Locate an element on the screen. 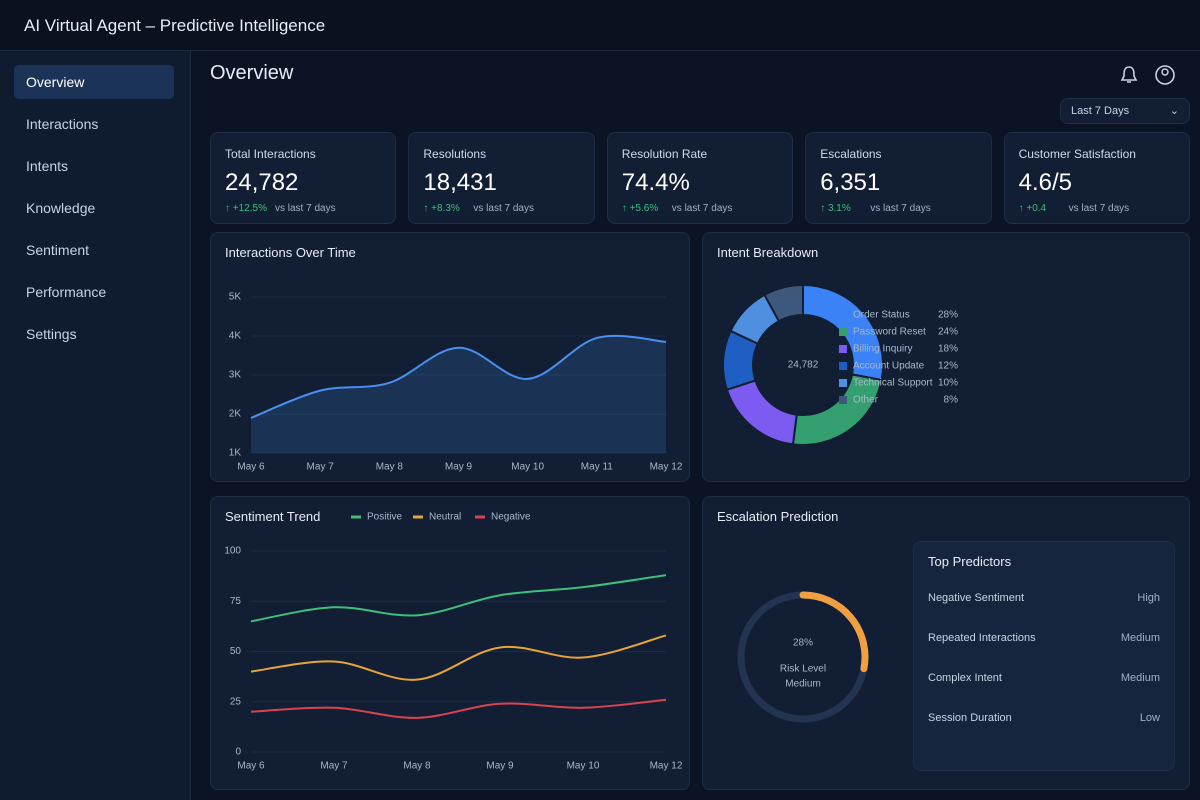 This screenshot has height=800, width=1200. kpi-change: ↑ +8.3% is located at coordinates (441, 208).